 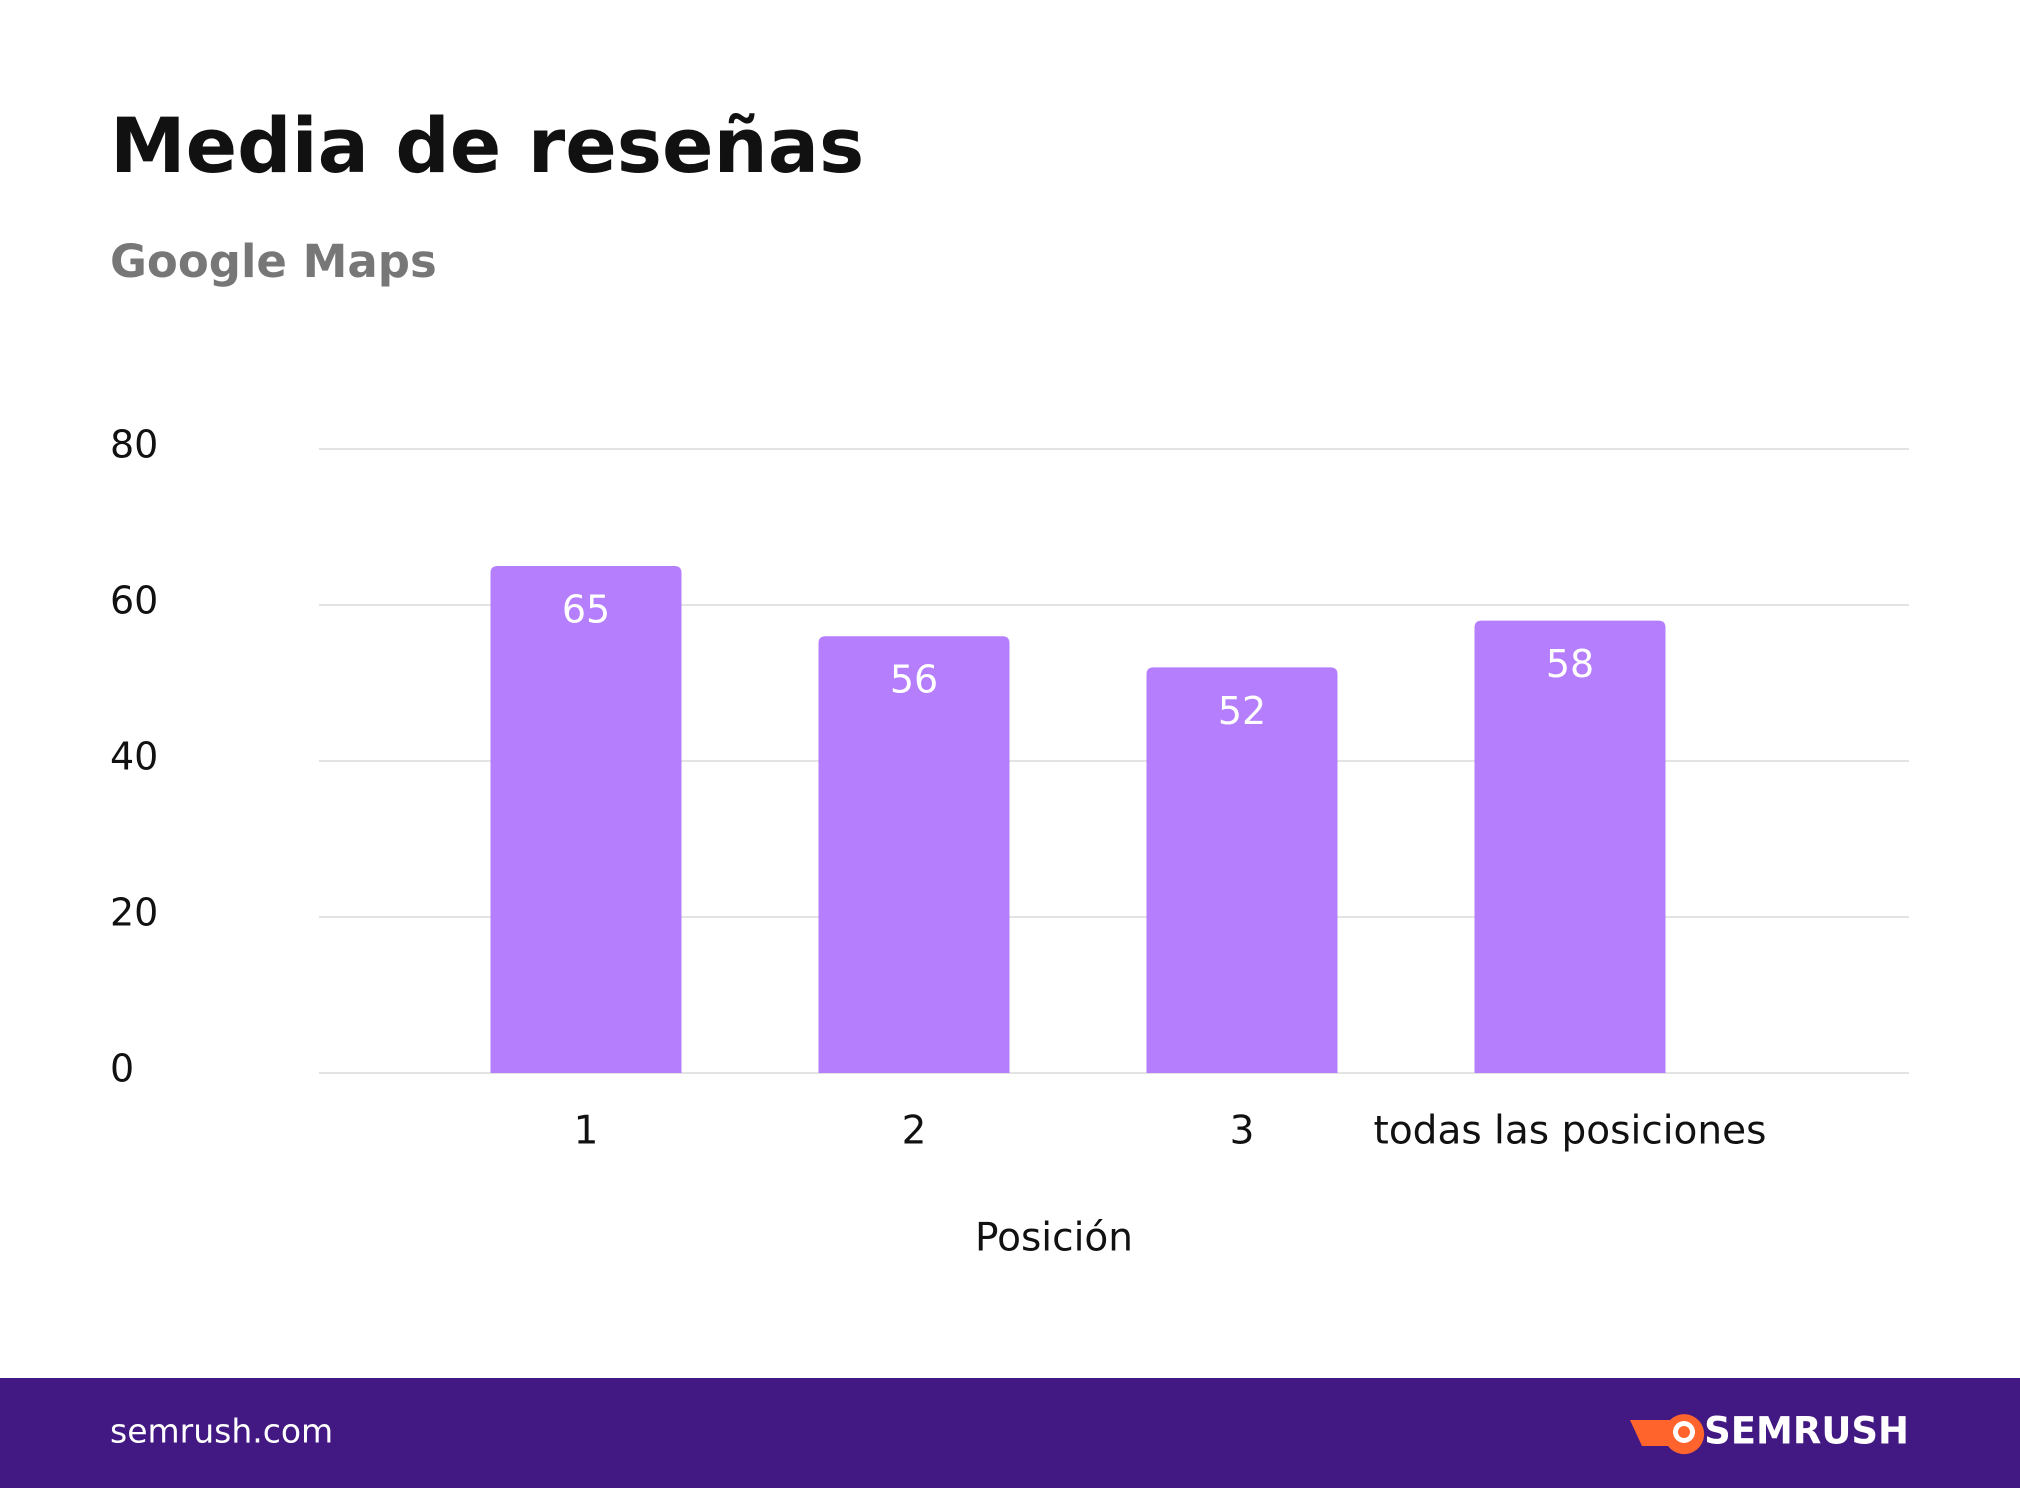 What do you see at coordinates (1054, 1238) in the screenshot?
I see `x-axis-label: Posición` at bounding box center [1054, 1238].